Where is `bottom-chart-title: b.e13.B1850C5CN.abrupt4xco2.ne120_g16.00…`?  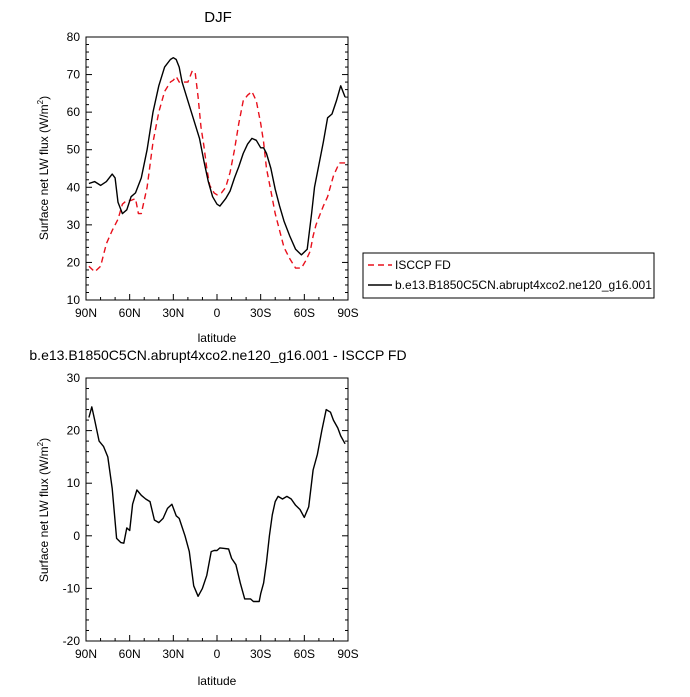 bottom-chart-title: b.e13.B1850C5CN.abrupt4xco2.ne120_g16.00… is located at coordinates (217, 355).